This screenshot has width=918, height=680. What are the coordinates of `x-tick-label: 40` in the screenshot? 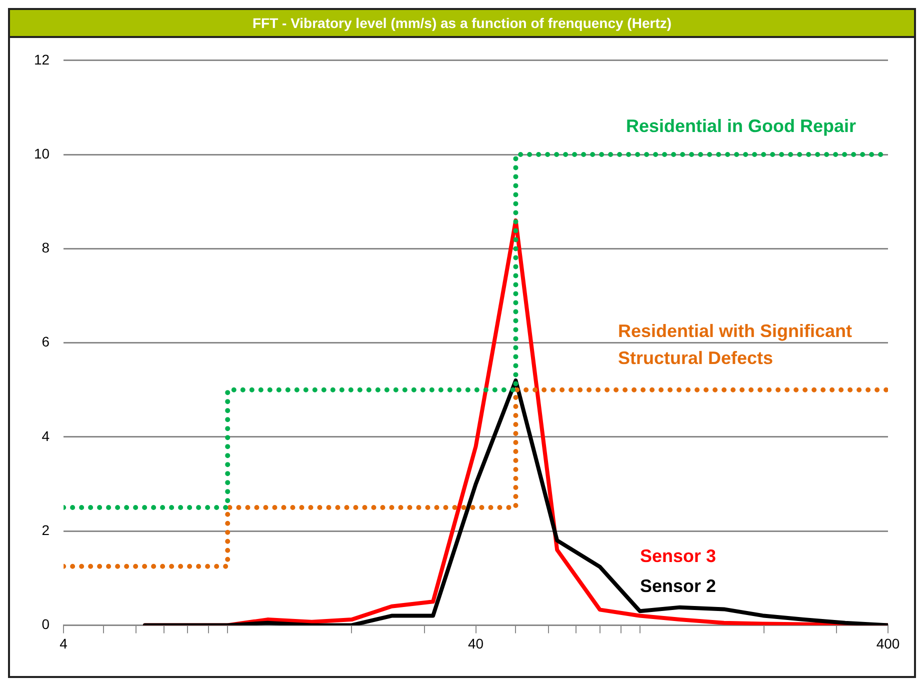 It's located at (476, 643).